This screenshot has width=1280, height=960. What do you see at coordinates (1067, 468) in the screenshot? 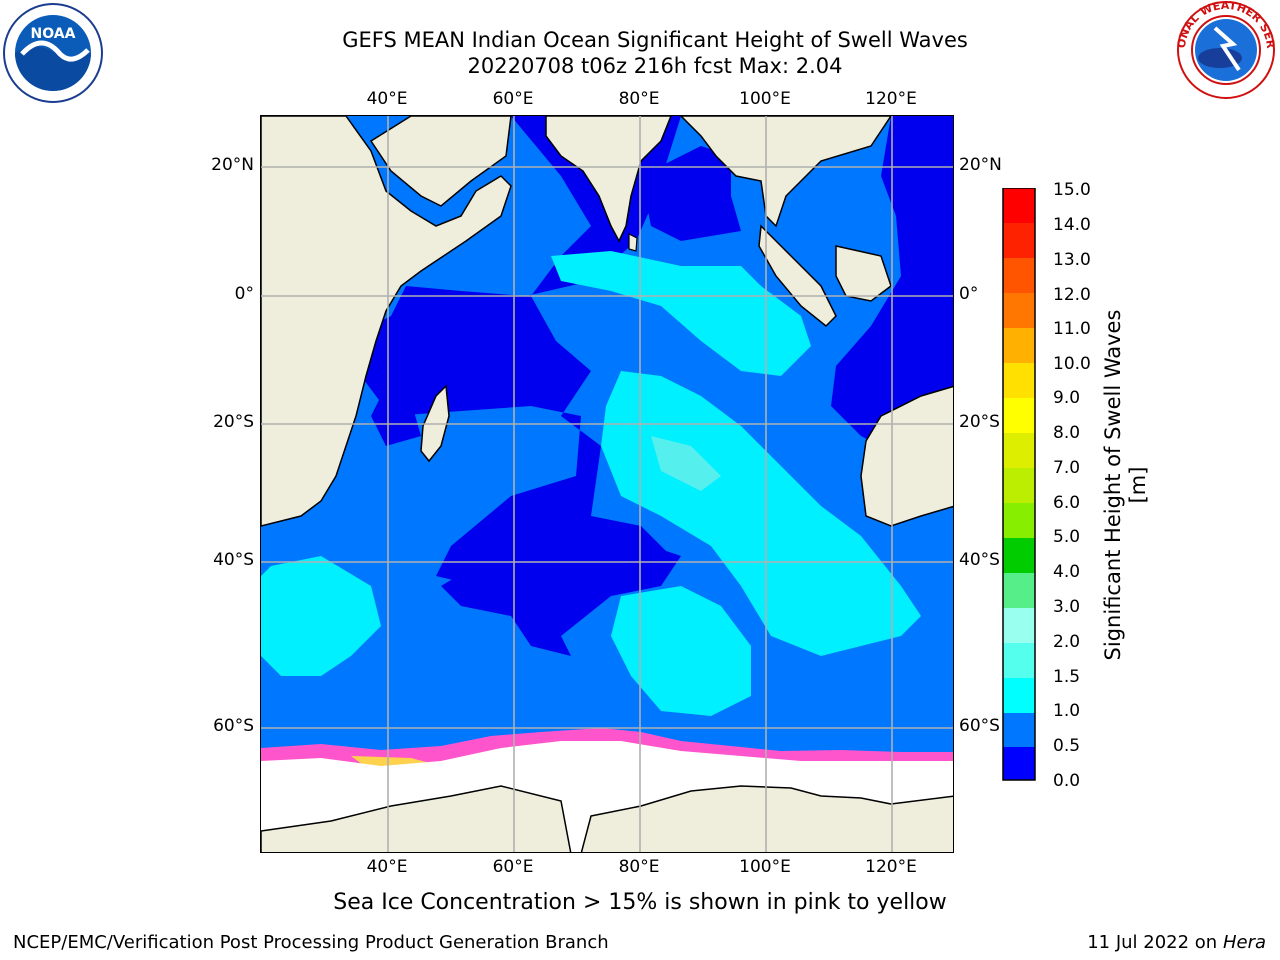
I see `colorbar-tick: 7.0` at bounding box center [1067, 468].